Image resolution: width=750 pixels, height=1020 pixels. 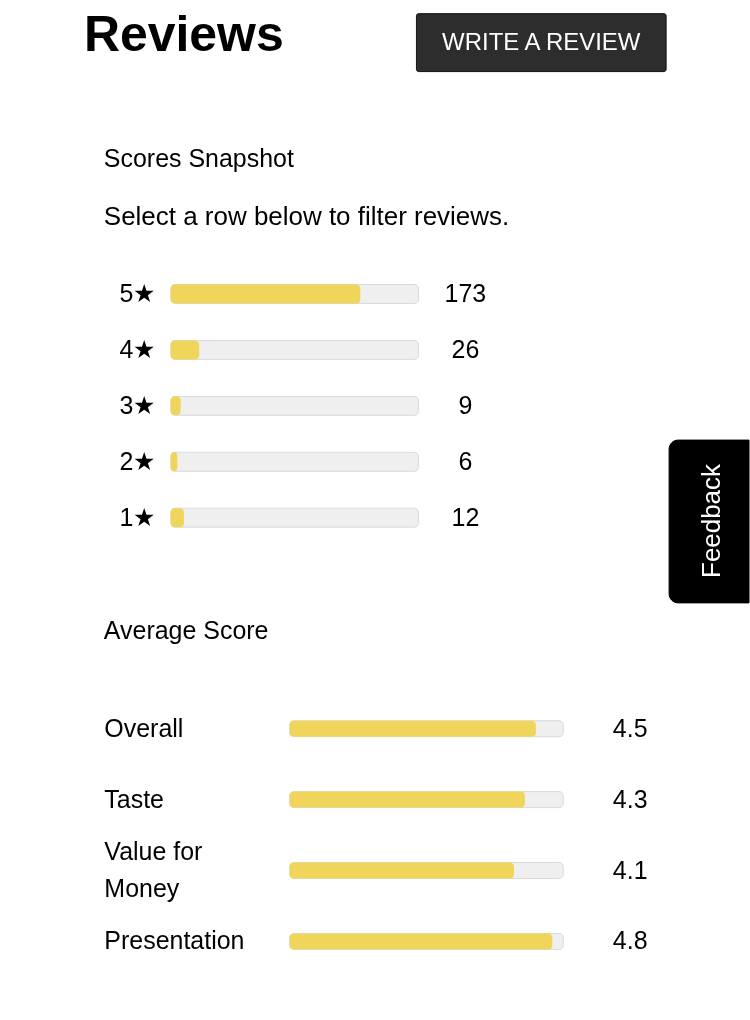 I want to click on y-tick-label: Overall, so click(x=144, y=727).